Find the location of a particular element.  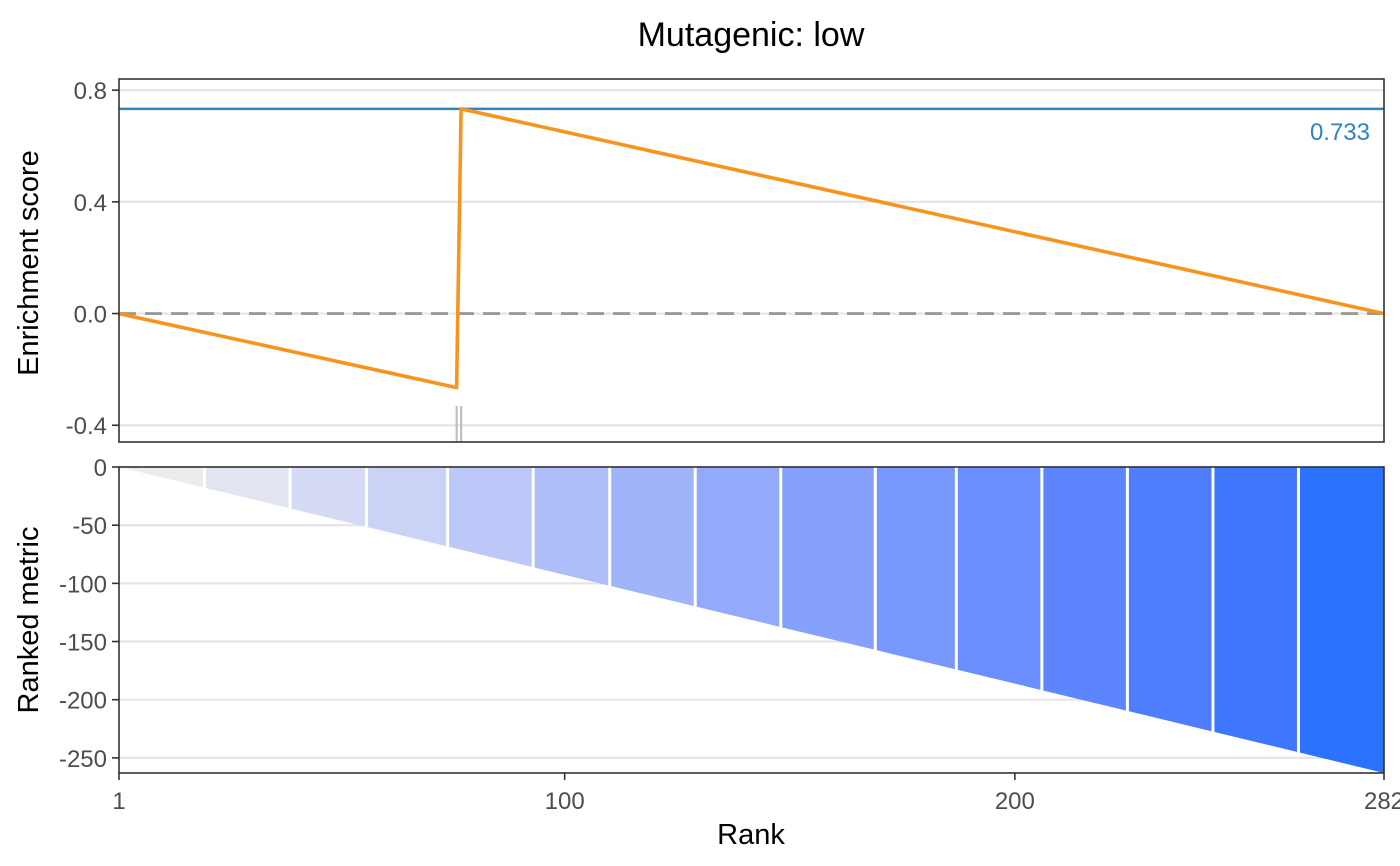

es-y-tick-label: 0.4 is located at coordinates (90, 203).